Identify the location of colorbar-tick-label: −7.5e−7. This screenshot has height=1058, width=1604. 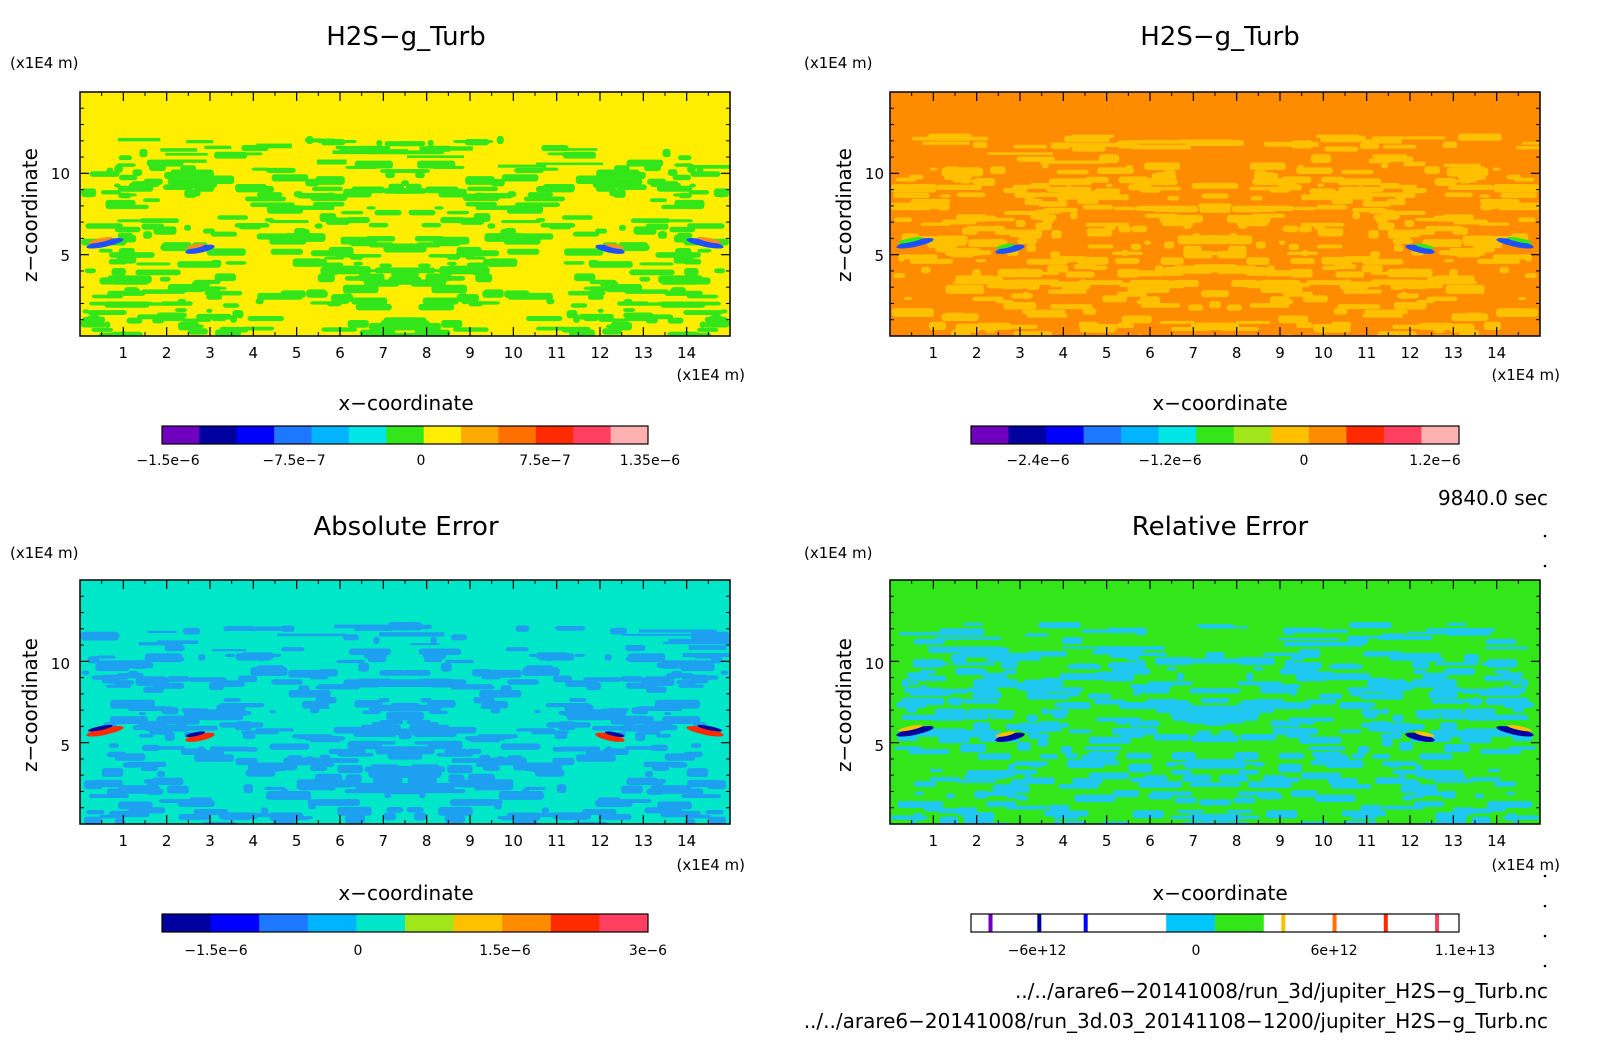
(293, 461).